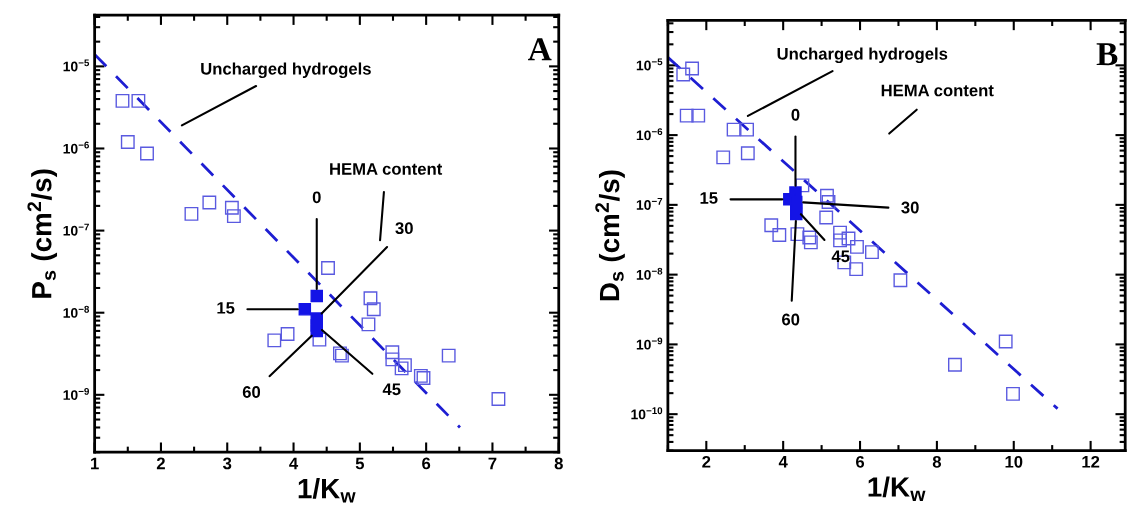  Describe the element at coordinates (647, 413) in the screenshot. I see `y-tick-label: 10$^{−10}$` at that location.